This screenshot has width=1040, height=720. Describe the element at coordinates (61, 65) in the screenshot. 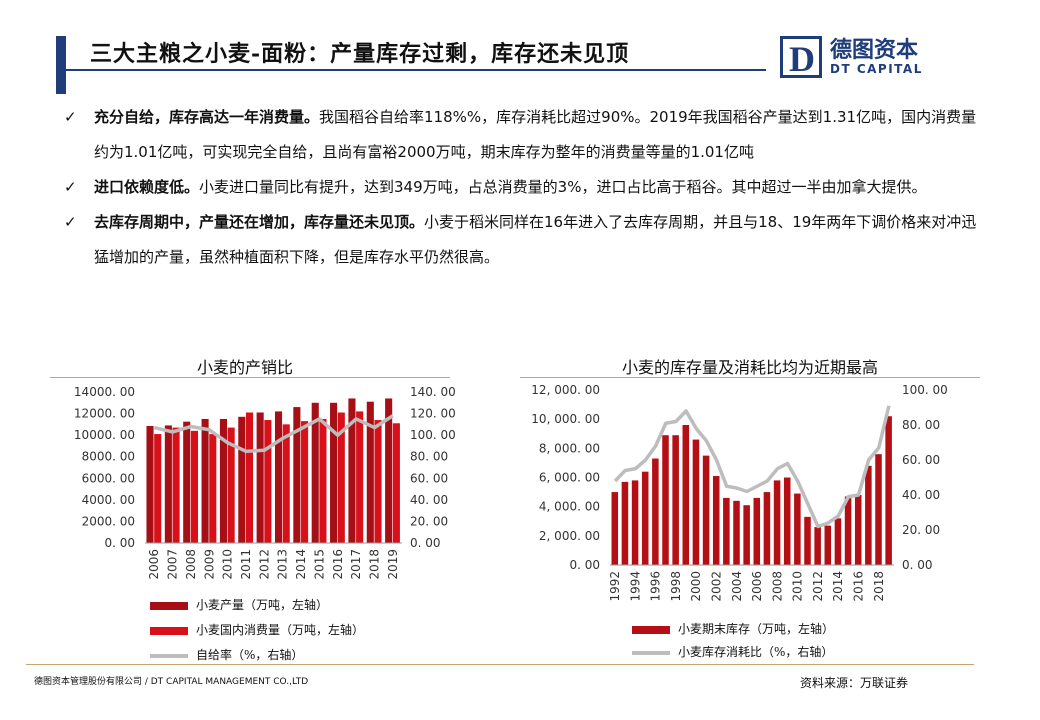

I see `title-accent-bar` at that location.